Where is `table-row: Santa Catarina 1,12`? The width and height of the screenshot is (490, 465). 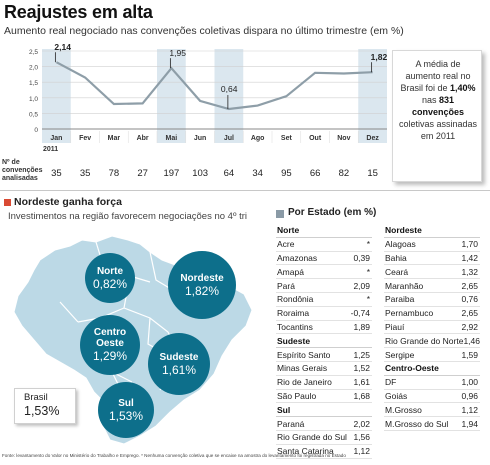 table-row: Santa Catarina 1,12 is located at coordinates (324, 452).